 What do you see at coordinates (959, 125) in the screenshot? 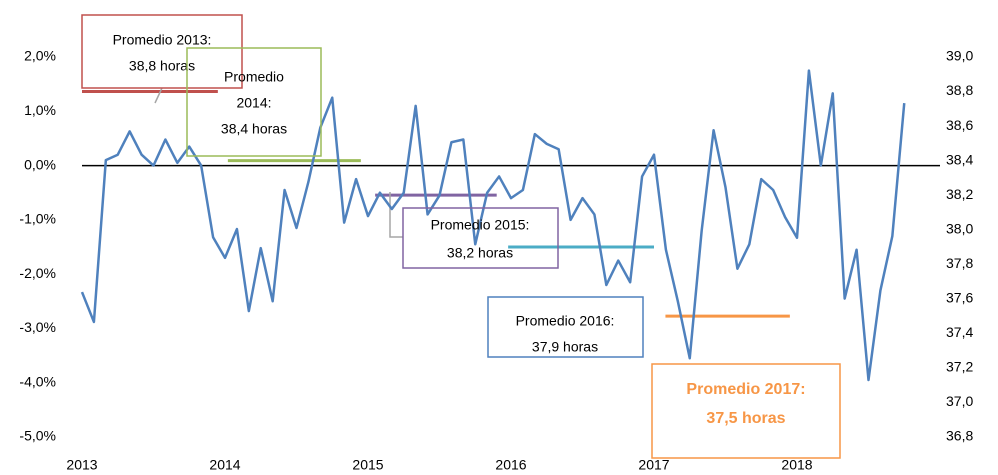
I see `y2-tick-label: 38,6` at bounding box center [959, 125].